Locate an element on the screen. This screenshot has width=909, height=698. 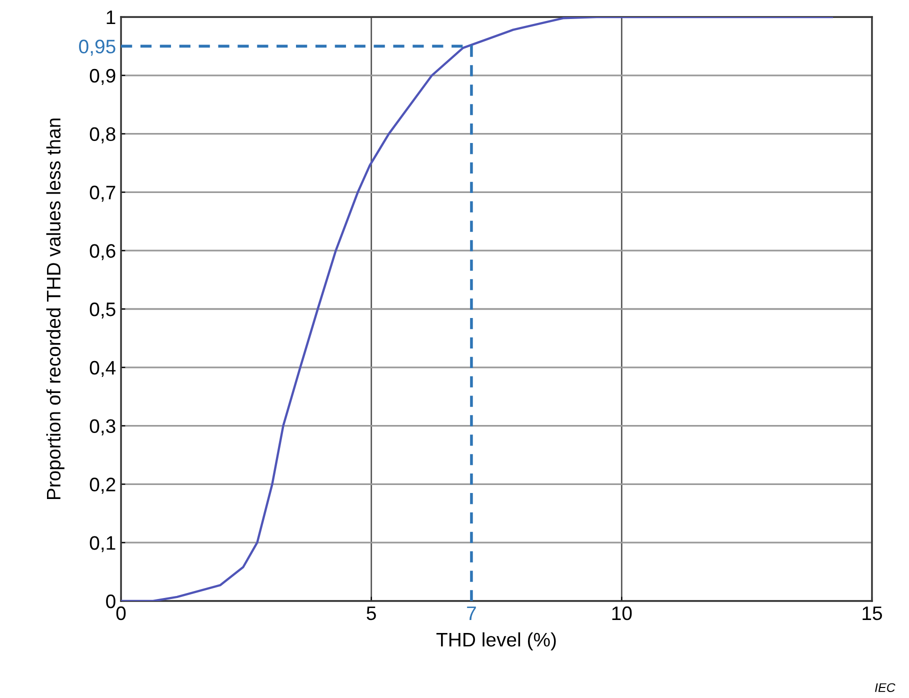
y-tick-label: 0,3 is located at coordinates (103, 427).